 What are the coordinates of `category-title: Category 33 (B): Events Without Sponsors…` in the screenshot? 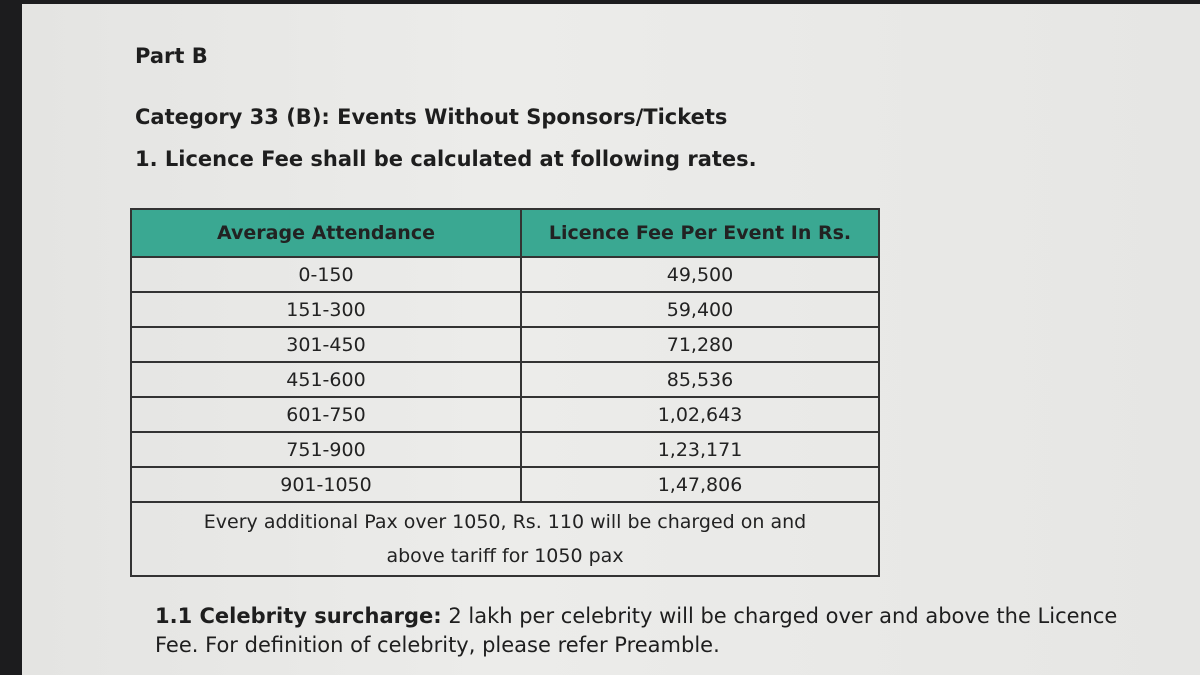 It's located at (431, 117).